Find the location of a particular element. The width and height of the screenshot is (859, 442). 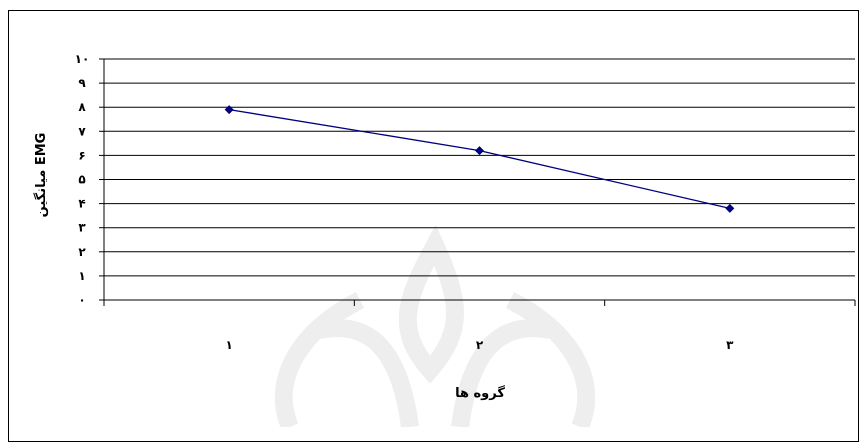

x-tick-label-2: ۳ is located at coordinates (730, 345).